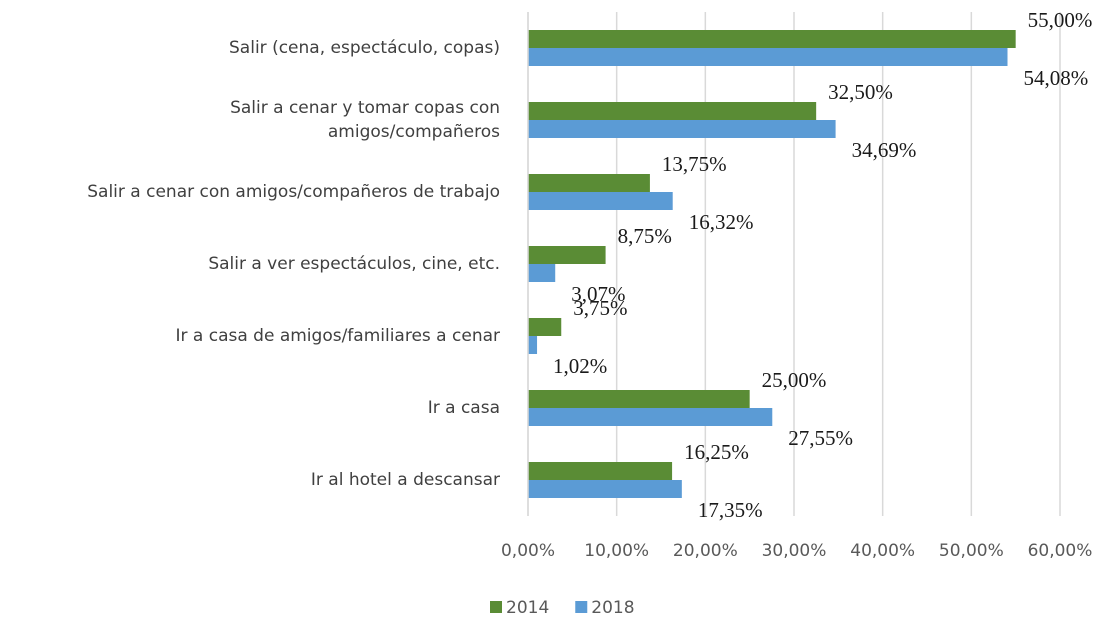  What do you see at coordinates (721, 222) in the screenshot?
I see `value-label: 16,32%` at bounding box center [721, 222].